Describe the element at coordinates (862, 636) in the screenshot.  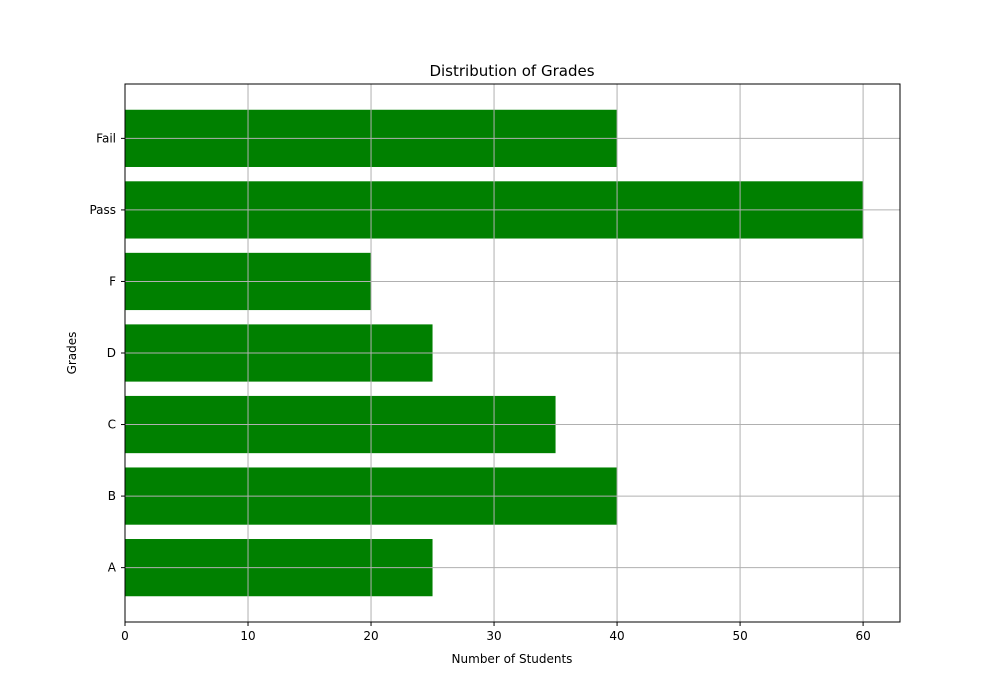
I see `x-tick-label-60: 60` at that location.